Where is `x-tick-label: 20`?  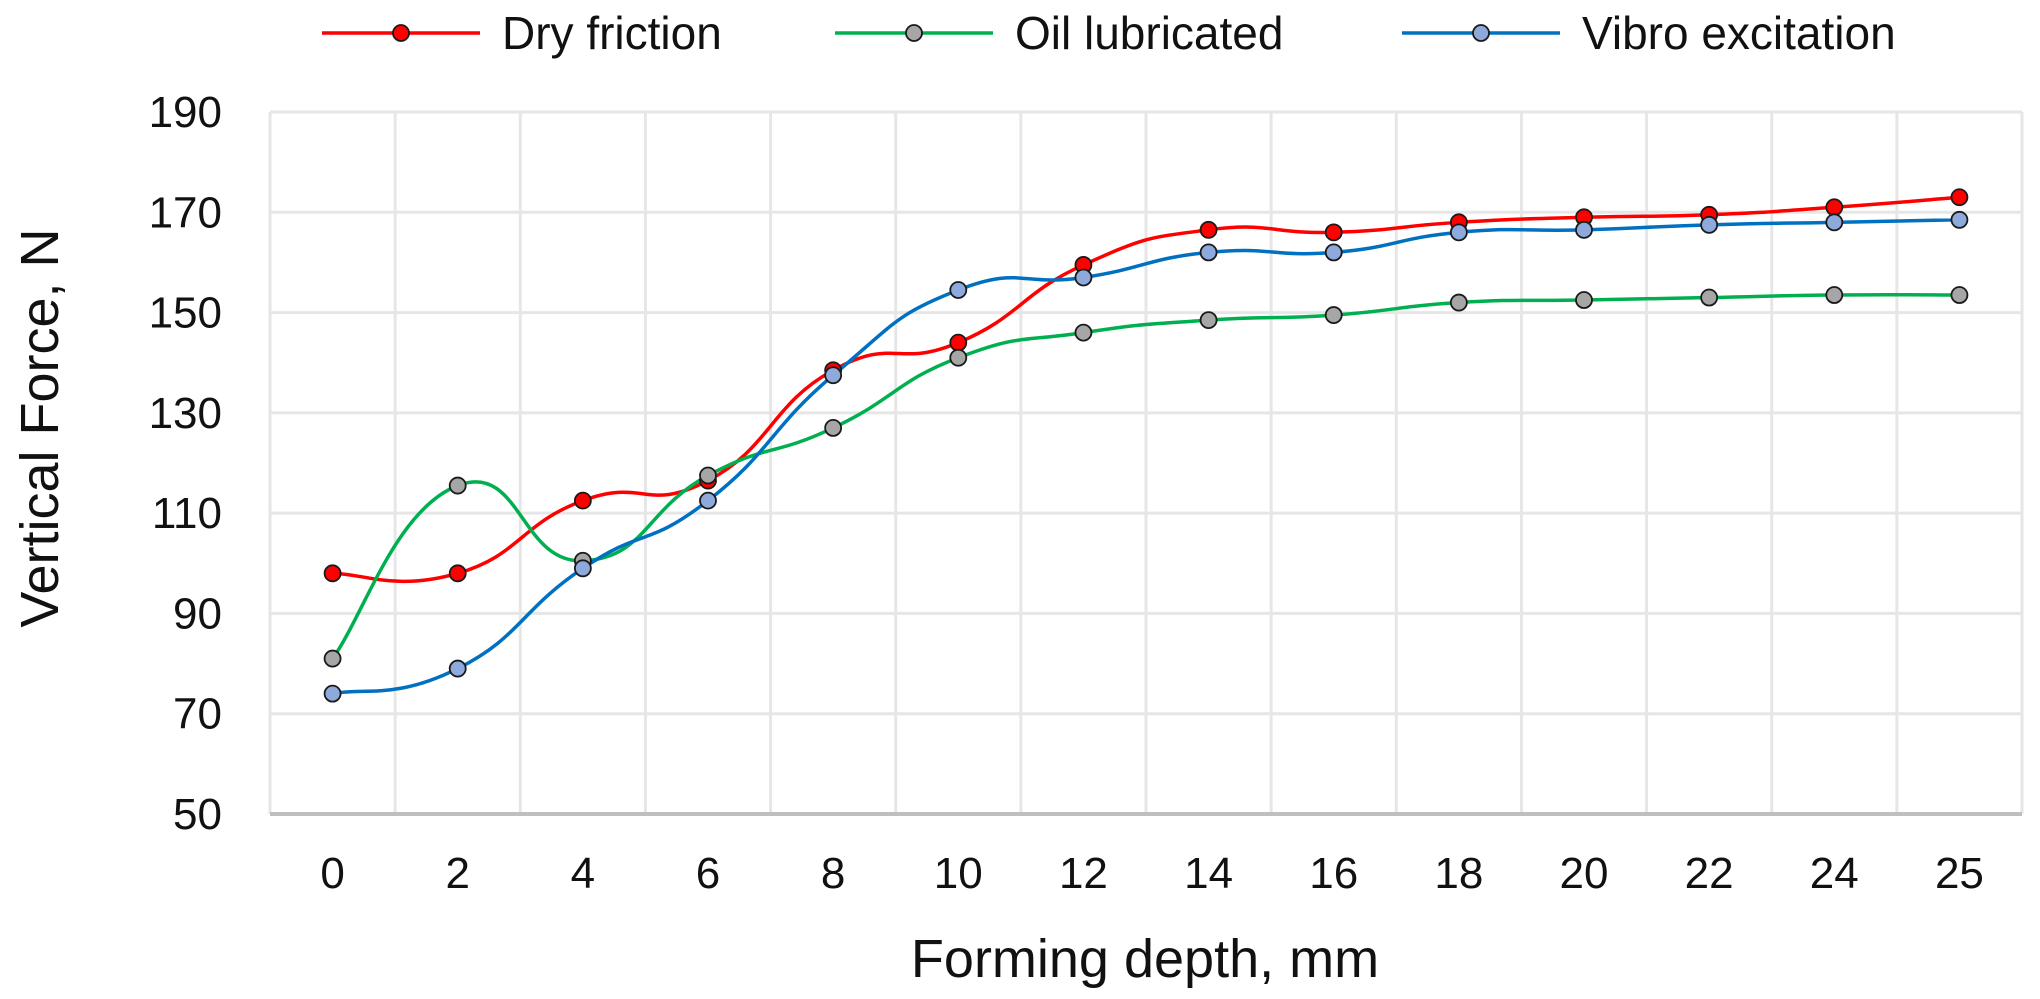 x-tick-label: 20 is located at coordinates (1584, 873).